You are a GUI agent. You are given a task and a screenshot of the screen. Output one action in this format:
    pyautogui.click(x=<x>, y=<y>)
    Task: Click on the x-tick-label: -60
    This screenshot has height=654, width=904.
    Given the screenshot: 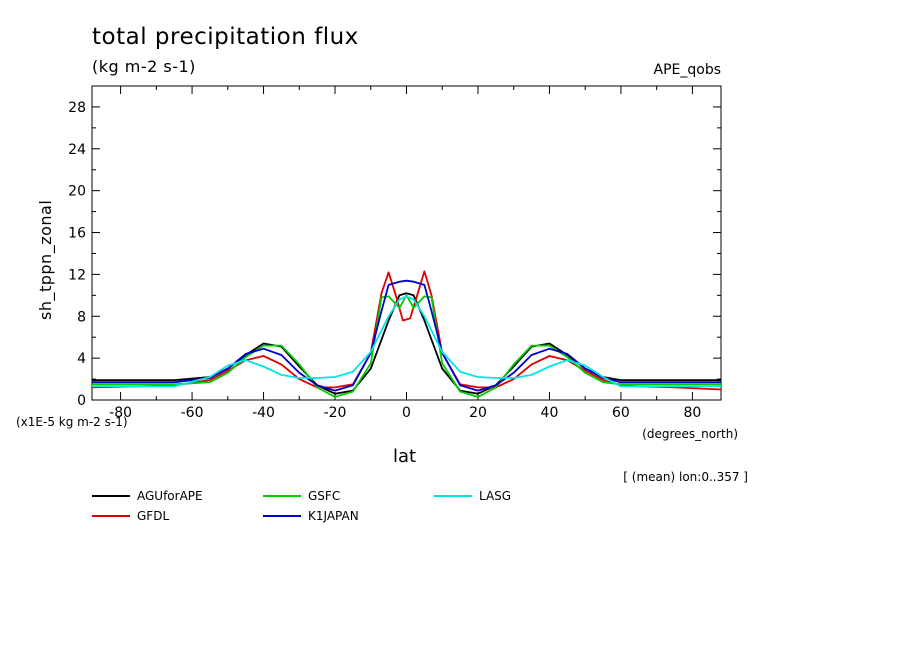 What is the action you would take?
    pyautogui.click(x=192, y=413)
    